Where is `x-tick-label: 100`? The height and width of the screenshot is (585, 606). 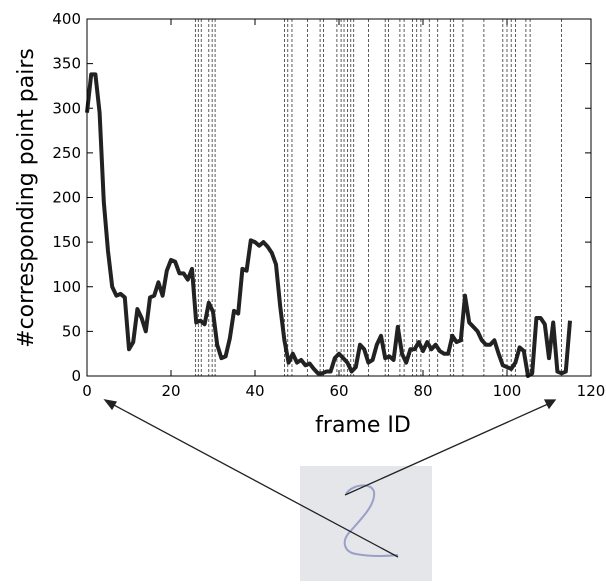
x-tick-label: 100 is located at coordinates (507, 391).